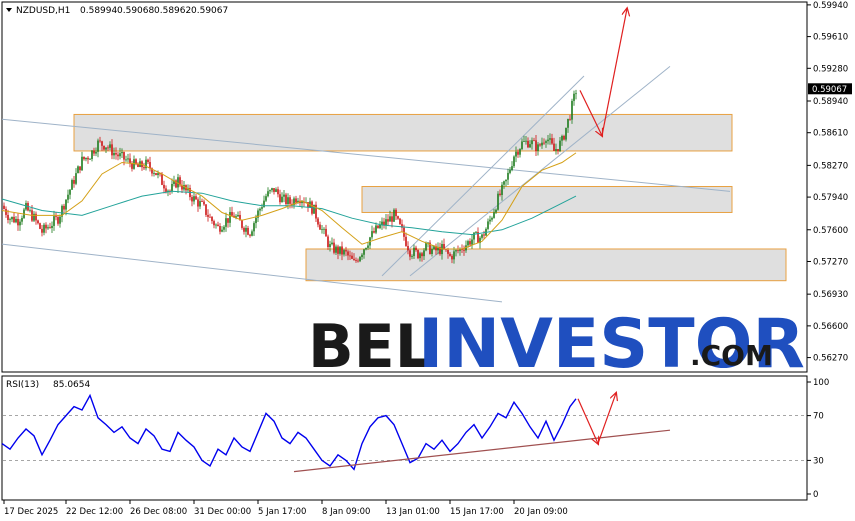  I want to click on high-value: 0.59068, so click(135, 11).